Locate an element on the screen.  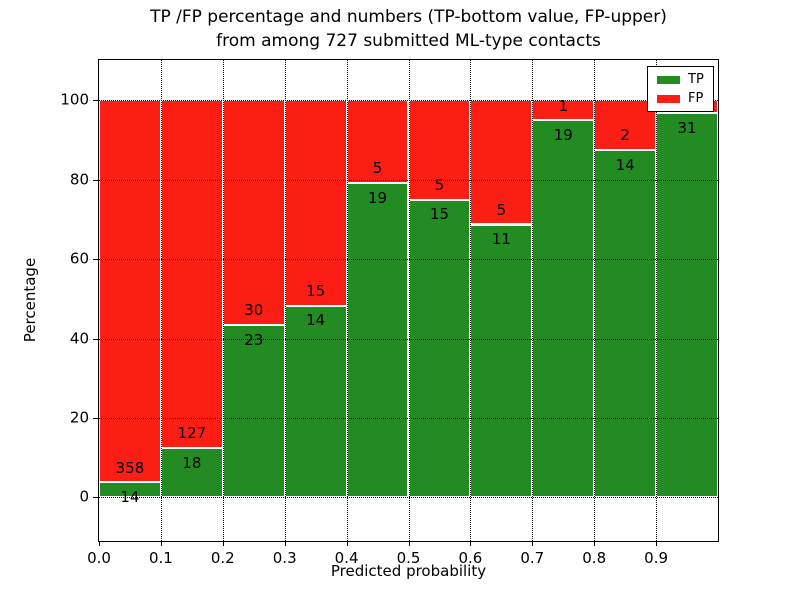
x-tick-label: 0.3 is located at coordinates (284, 558).